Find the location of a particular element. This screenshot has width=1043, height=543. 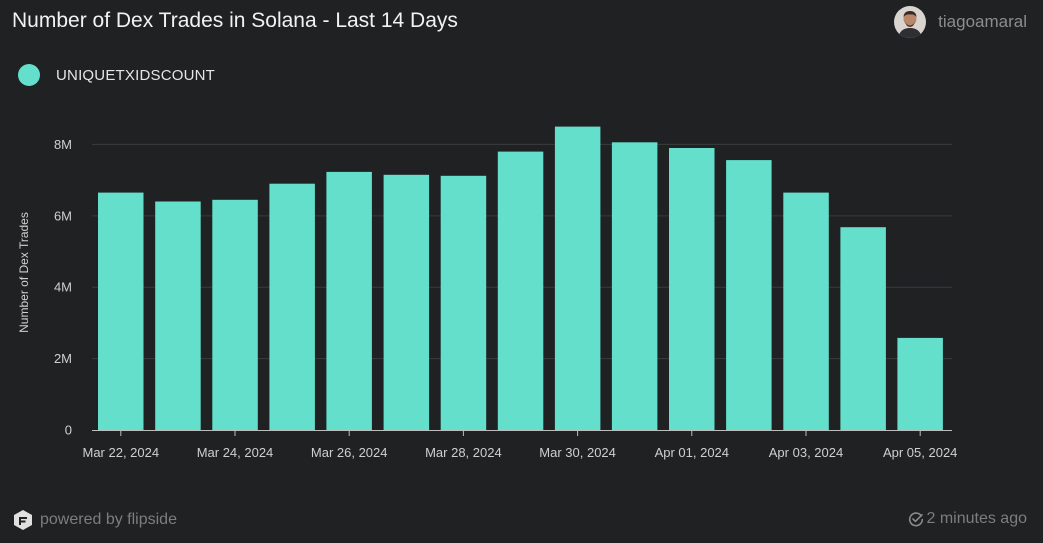

y-tick-label: 2M is located at coordinates (63, 358).